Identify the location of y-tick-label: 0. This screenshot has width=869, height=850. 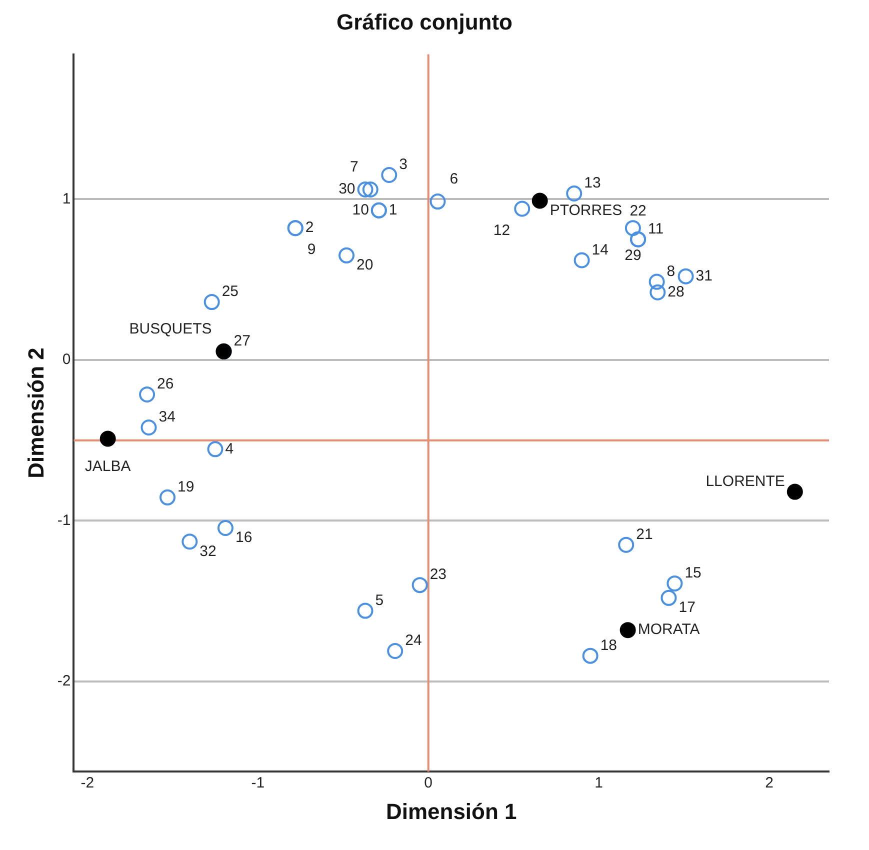
(66, 359).